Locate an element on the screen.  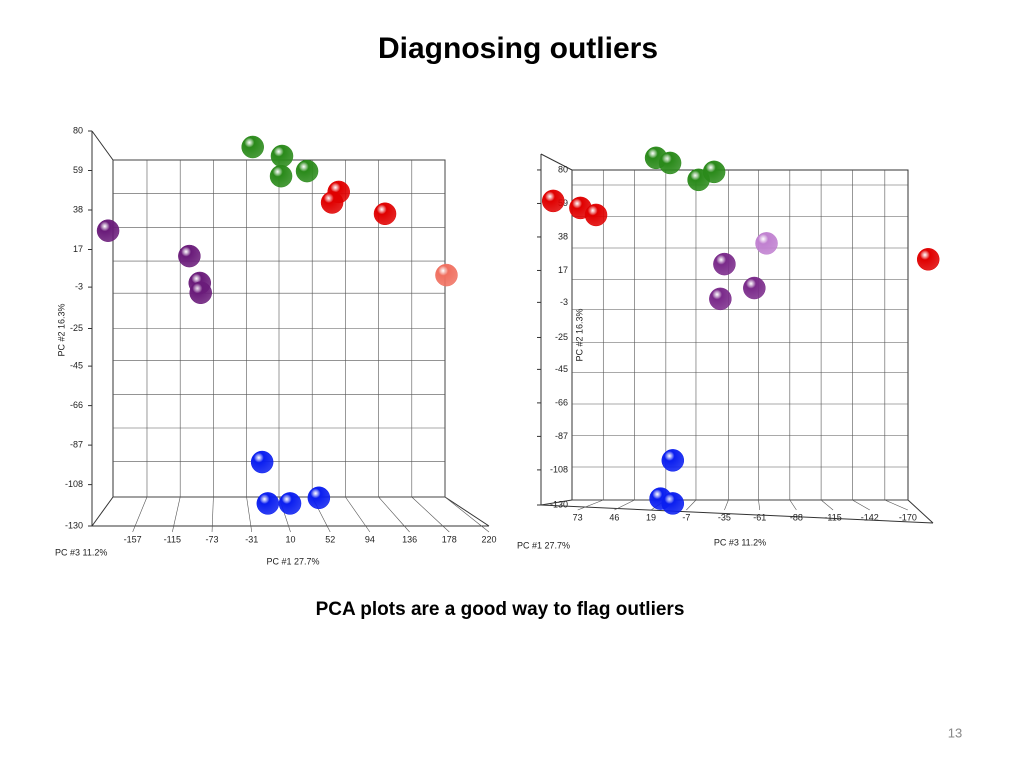
x-tick-label: 220 is located at coordinates (488, 539).